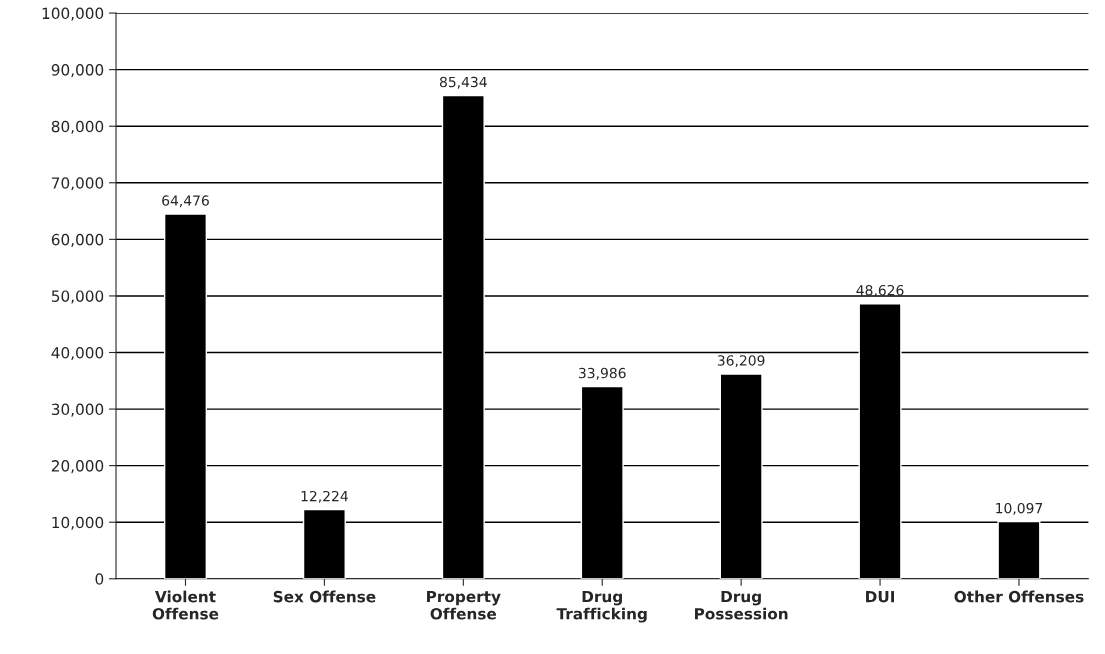 The height and width of the screenshot is (654, 1105). What do you see at coordinates (880, 597) in the screenshot?
I see `x-tick-label: DUI` at bounding box center [880, 597].